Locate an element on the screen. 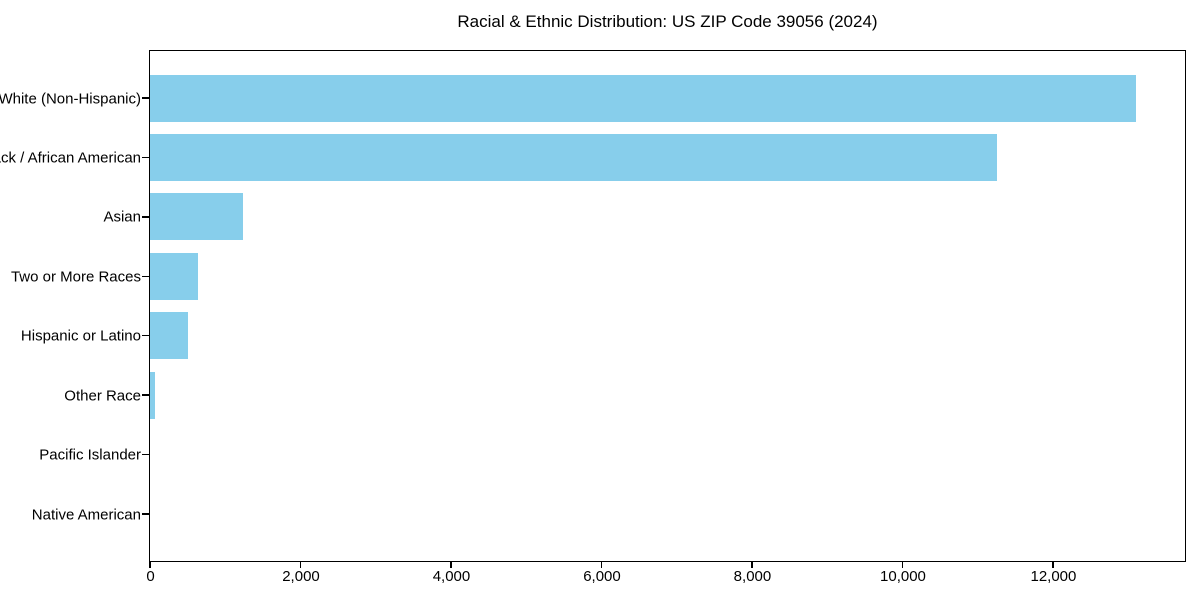  x-tick-label: 10,000 is located at coordinates (903, 576).